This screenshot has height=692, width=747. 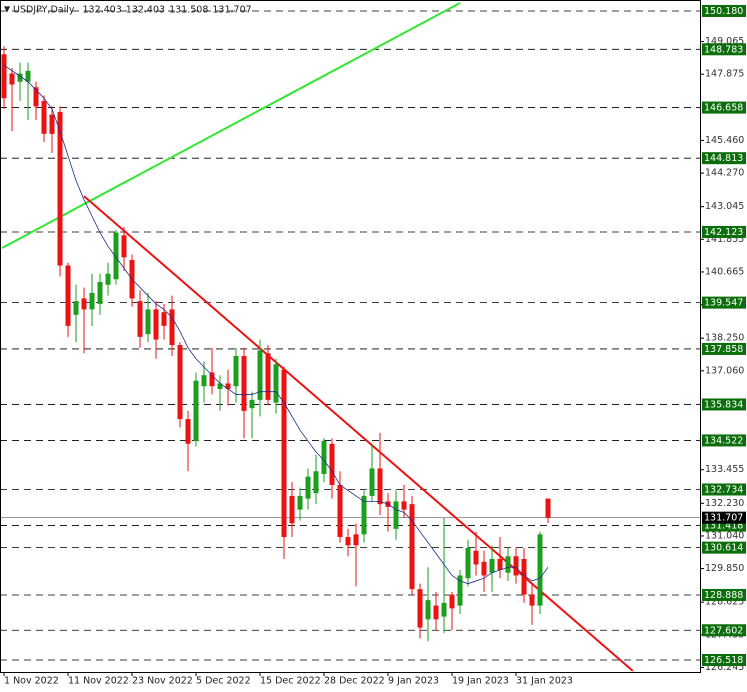 I want to click on level-label: 131.418, so click(x=723, y=526).